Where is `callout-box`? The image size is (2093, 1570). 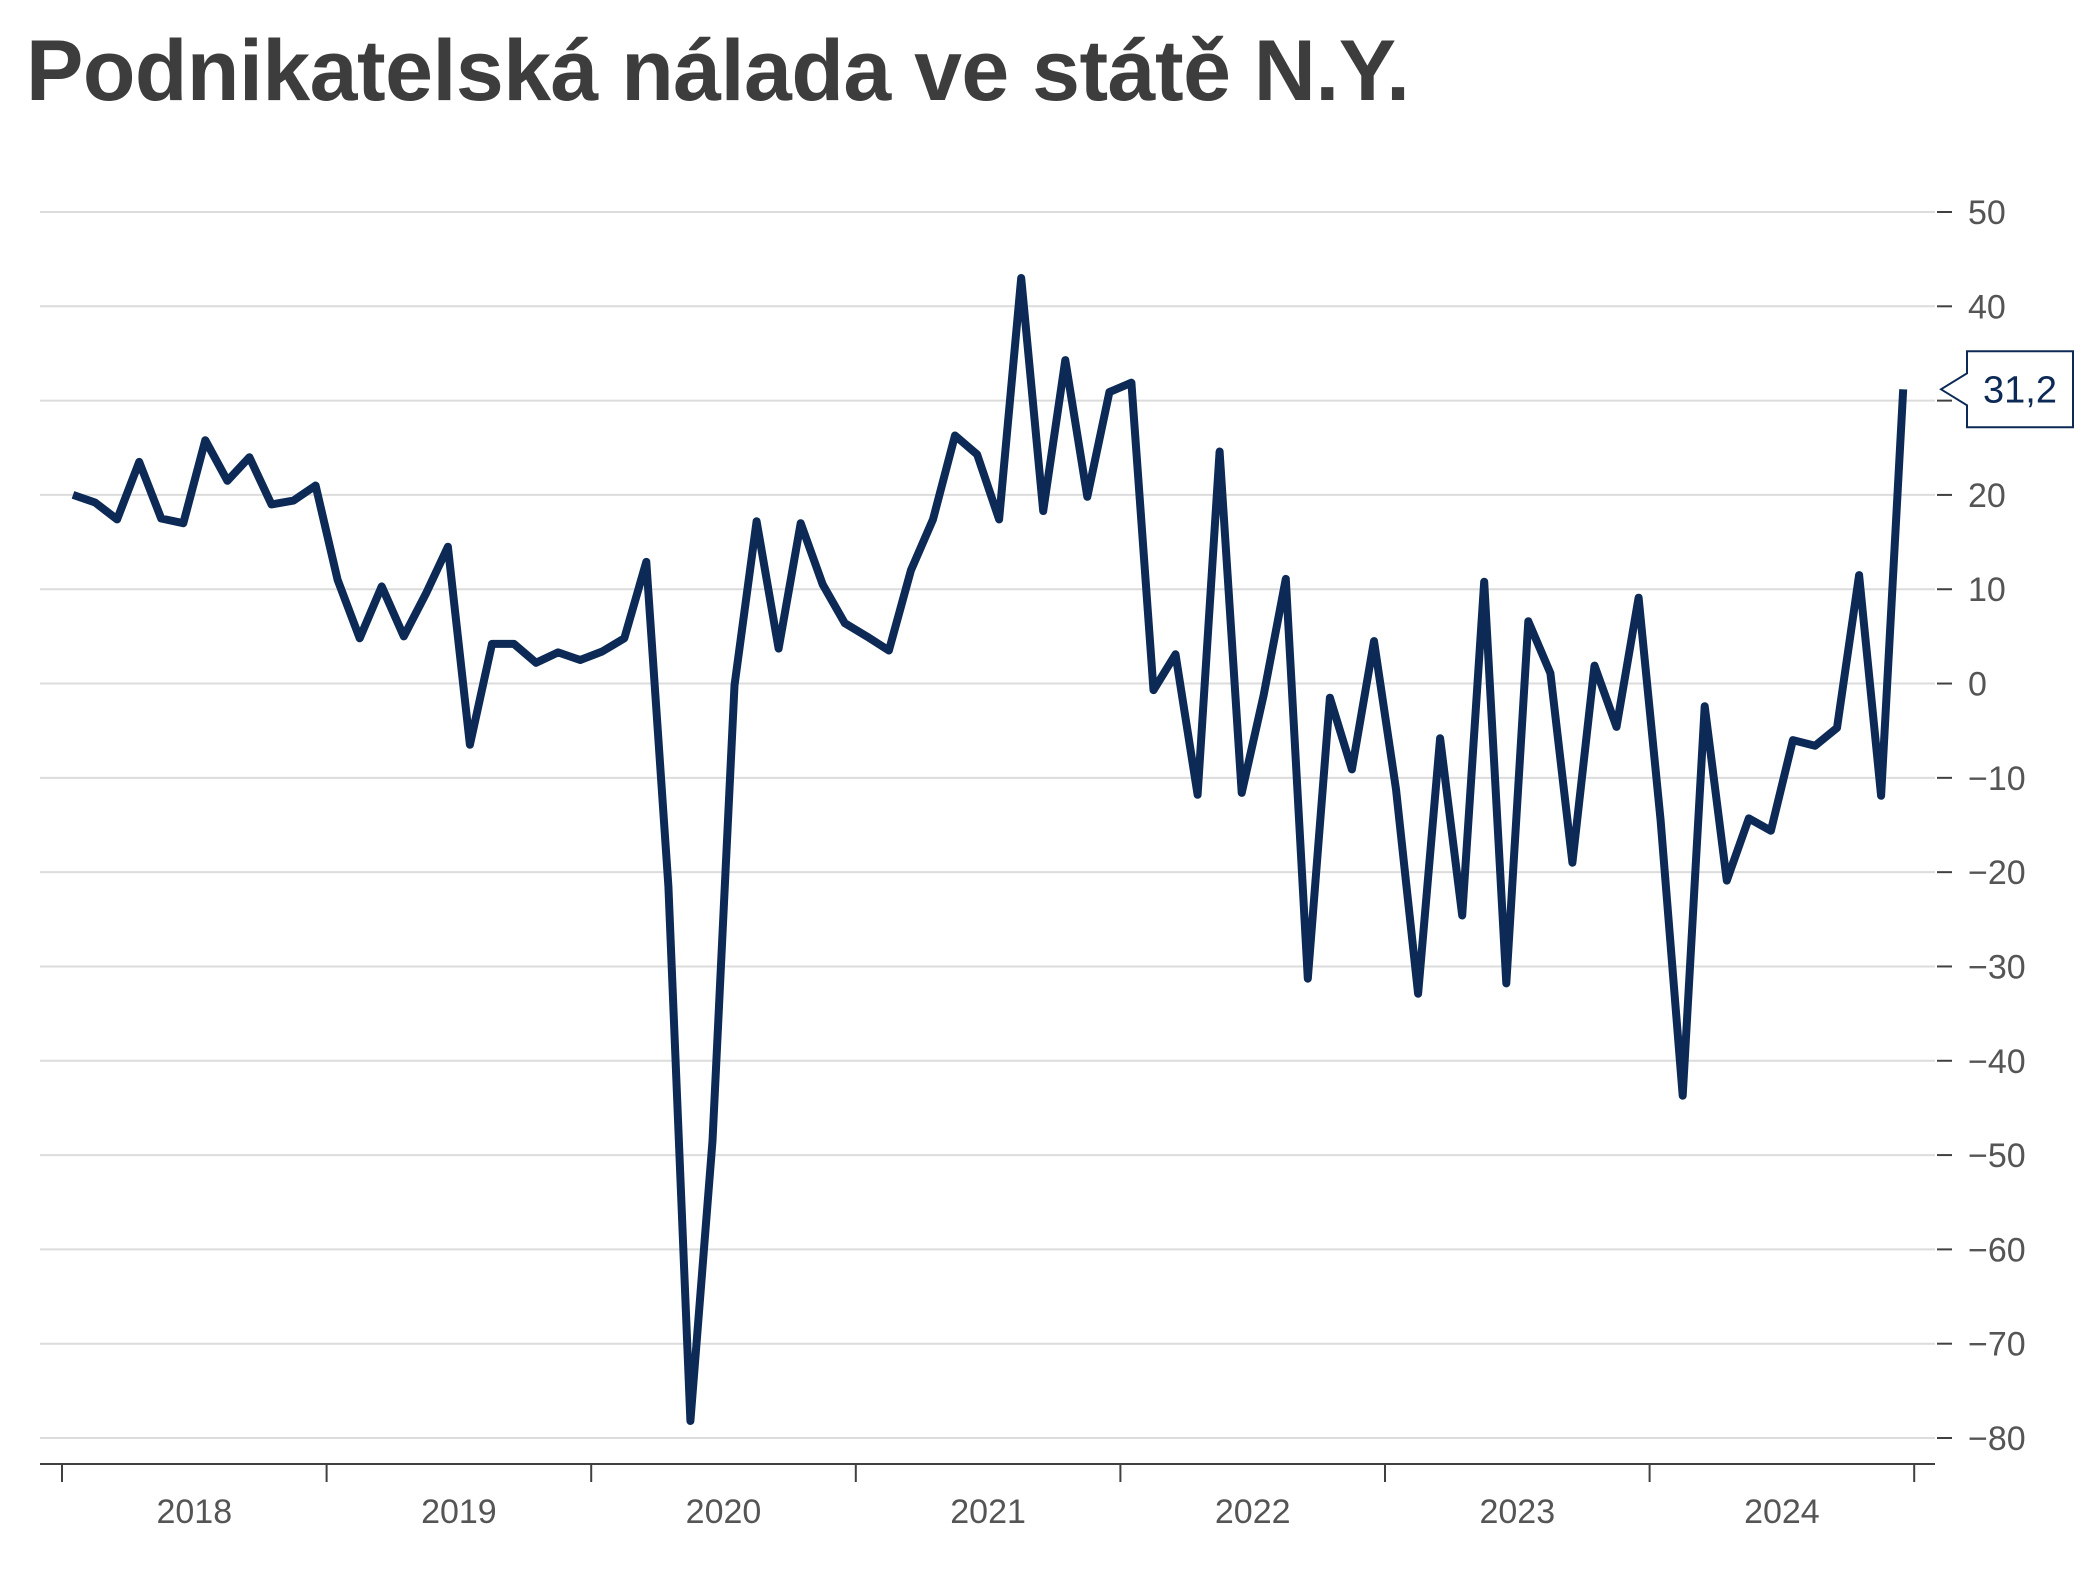
callout-box is located at coordinates (2006, 389).